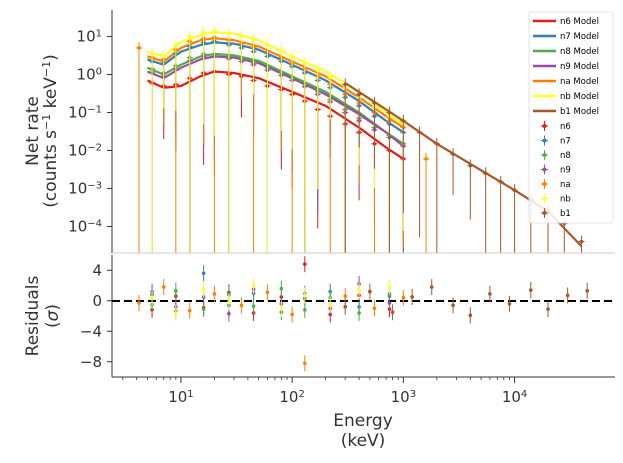 This screenshot has height=463, width=623. Describe the element at coordinates (85, 226) in the screenshot. I see `top-y-tick-label: 10⁻⁴` at that location.